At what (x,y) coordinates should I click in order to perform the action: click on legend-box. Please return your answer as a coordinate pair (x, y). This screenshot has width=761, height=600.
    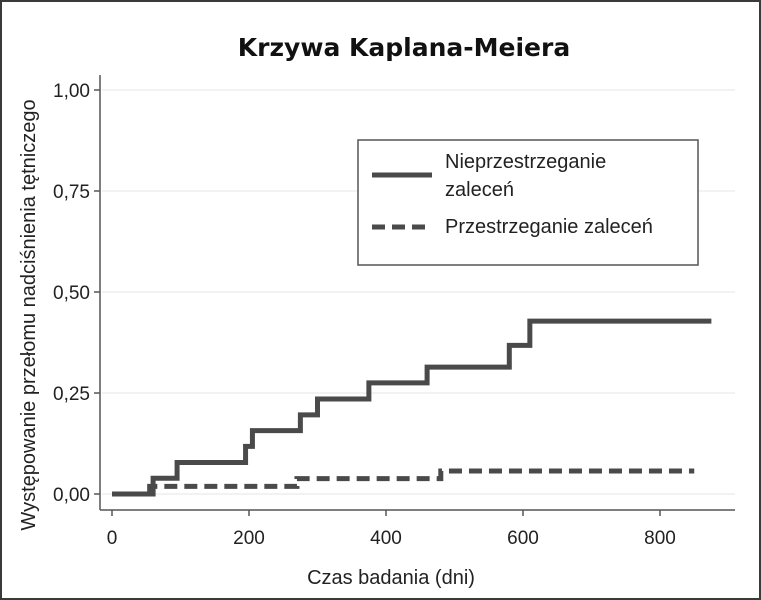
    Looking at the image, I should click on (528, 202).